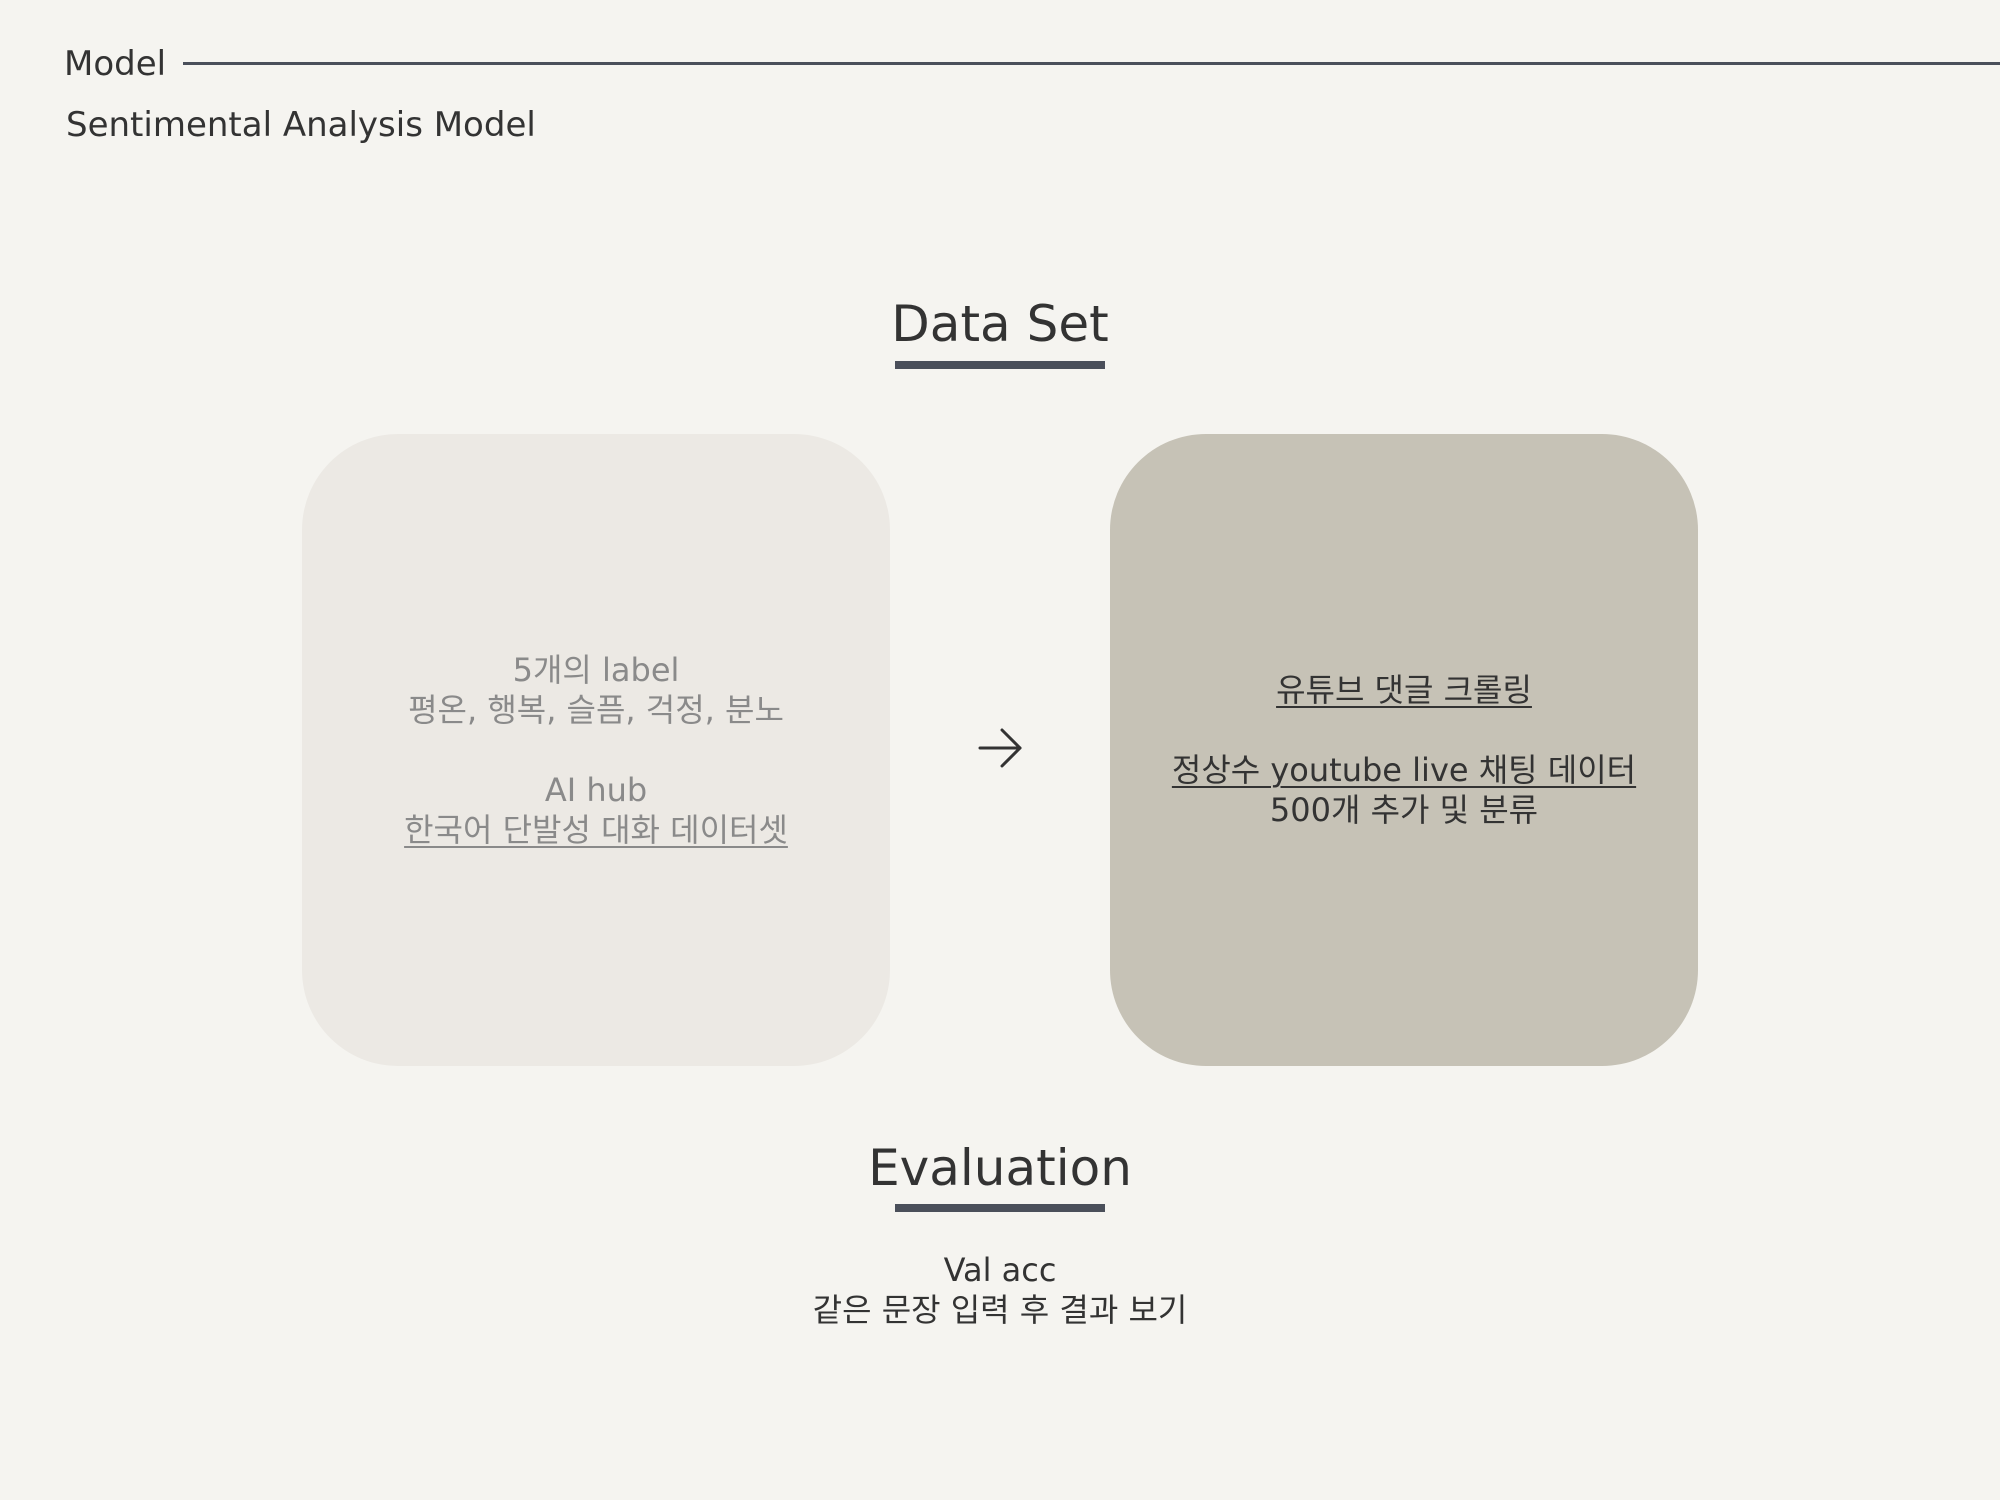 Image resolution: width=2000 pixels, height=1500 pixels. What do you see at coordinates (1000, 1290) in the screenshot?
I see `evaluation-description: Val acc 같은 문장 입력 후 결과 보기` at bounding box center [1000, 1290].